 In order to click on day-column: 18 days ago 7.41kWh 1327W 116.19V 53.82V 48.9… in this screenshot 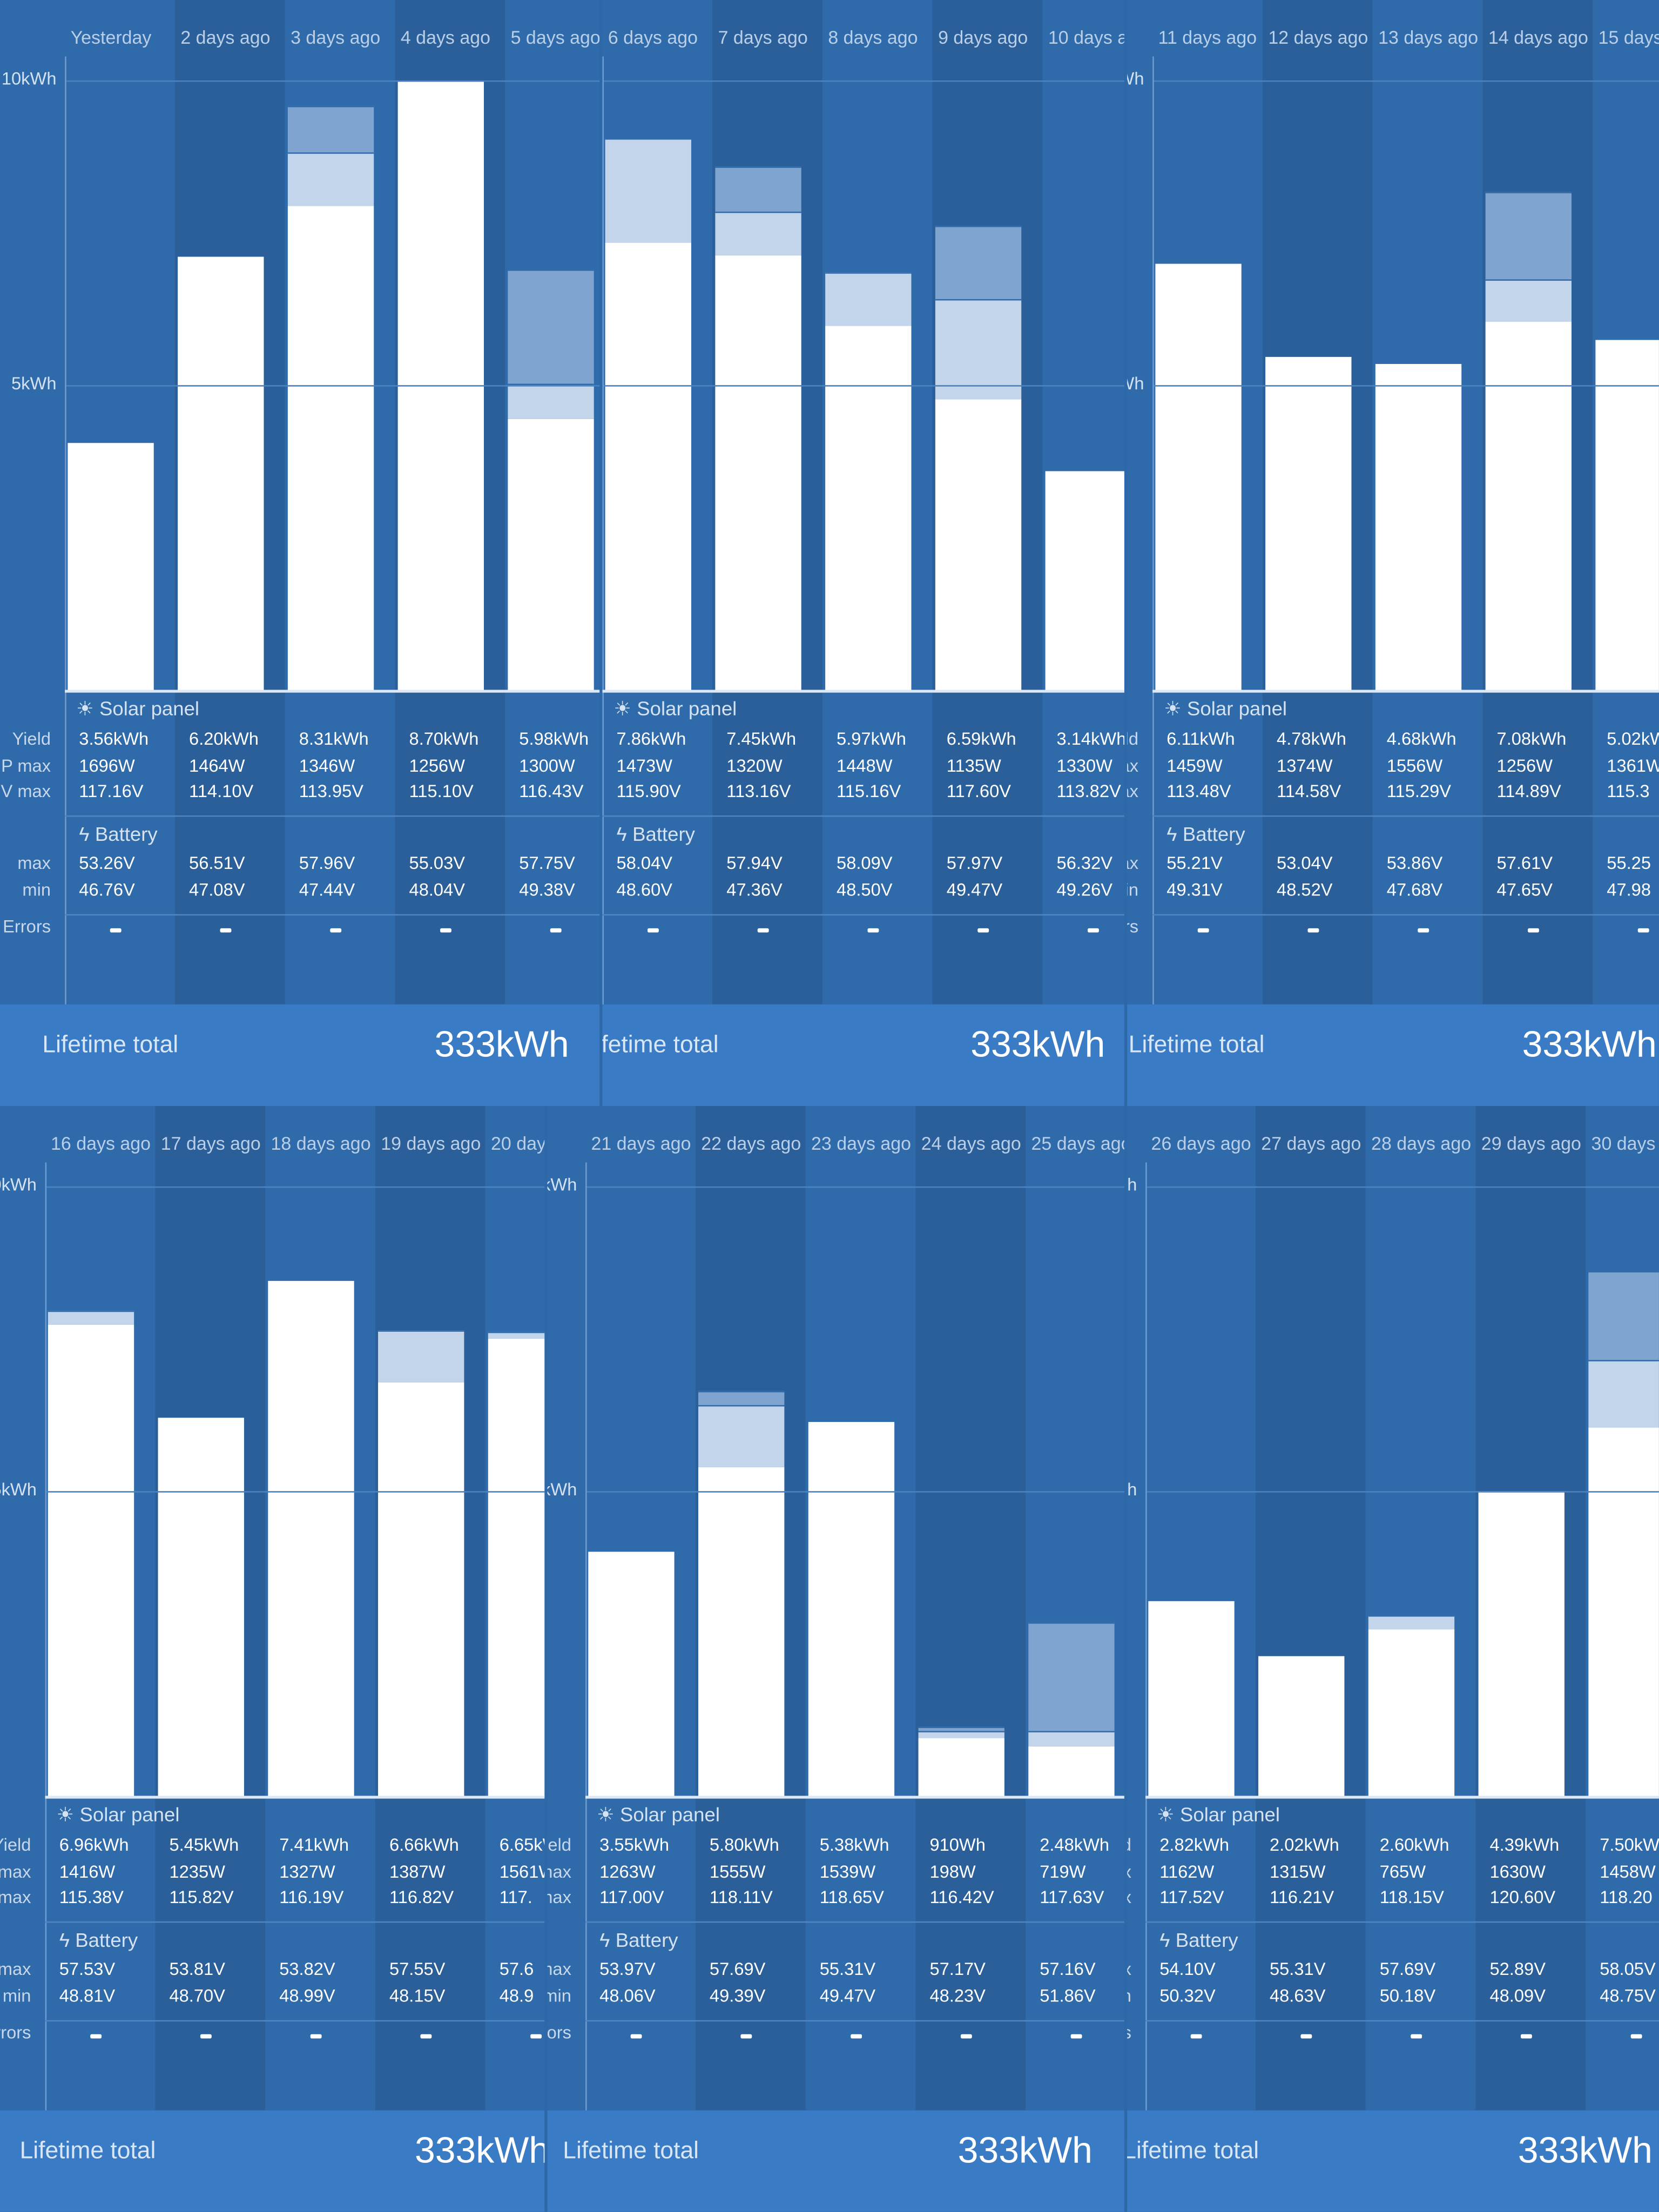, I will do `click(320, 1608)`.